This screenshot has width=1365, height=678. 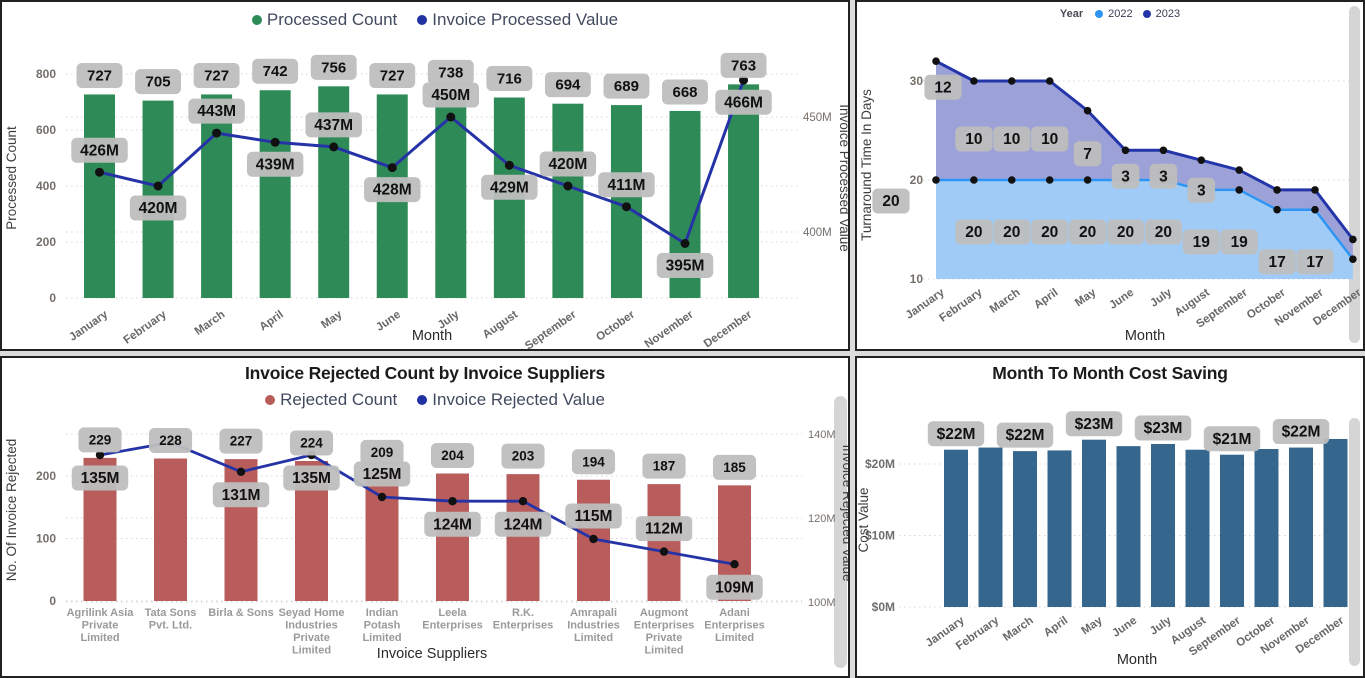 What do you see at coordinates (1125, 232) in the screenshot?
I see `data-label: 20` at bounding box center [1125, 232].